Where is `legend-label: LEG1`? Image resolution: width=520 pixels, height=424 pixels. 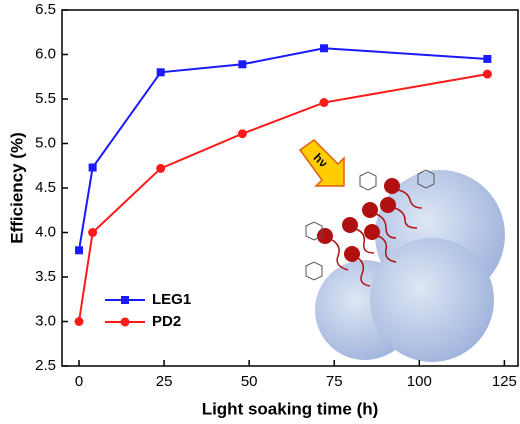
legend-label: LEG1 is located at coordinates (171, 299).